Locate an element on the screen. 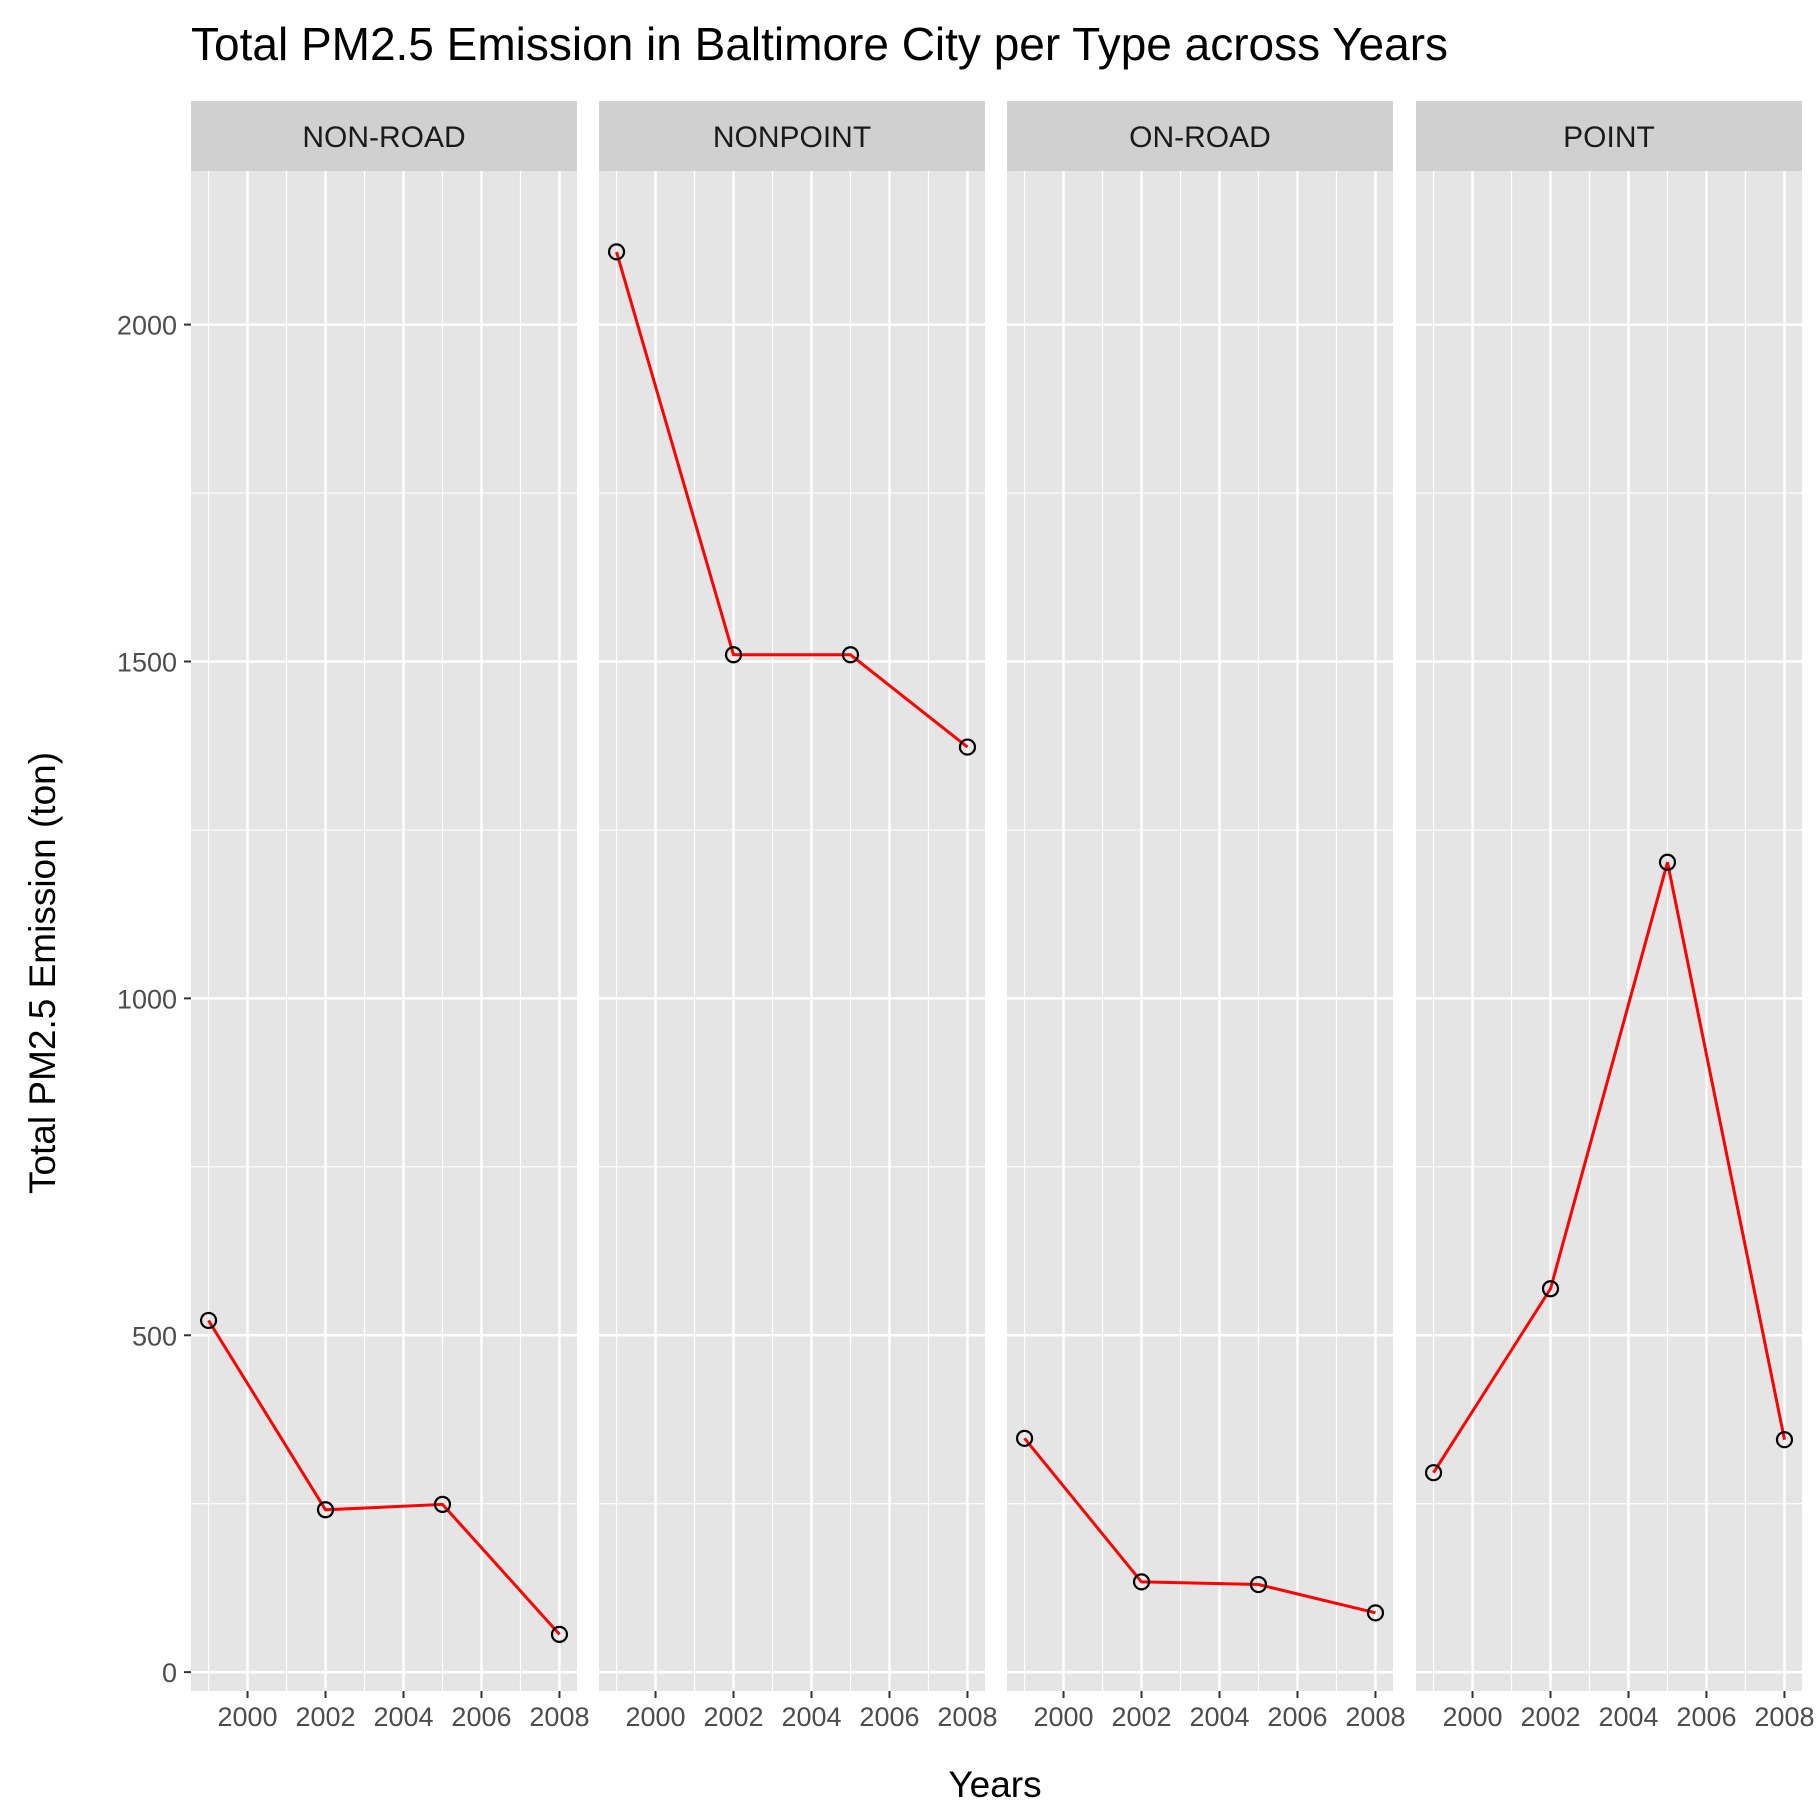 Image resolution: width=1820 pixels, height=1816 pixels. y-axis: 0 500 1000 1500 2000 is located at coordinates (154, 999).